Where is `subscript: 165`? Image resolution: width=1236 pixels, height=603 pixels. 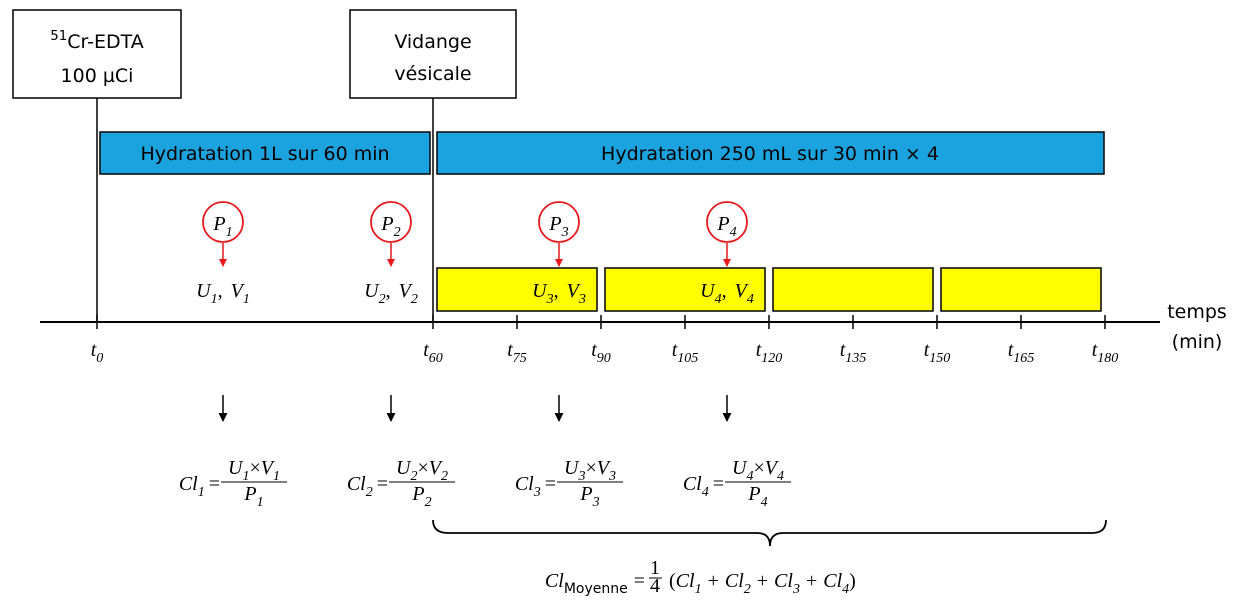
subscript: 165 is located at coordinates (1023, 358).